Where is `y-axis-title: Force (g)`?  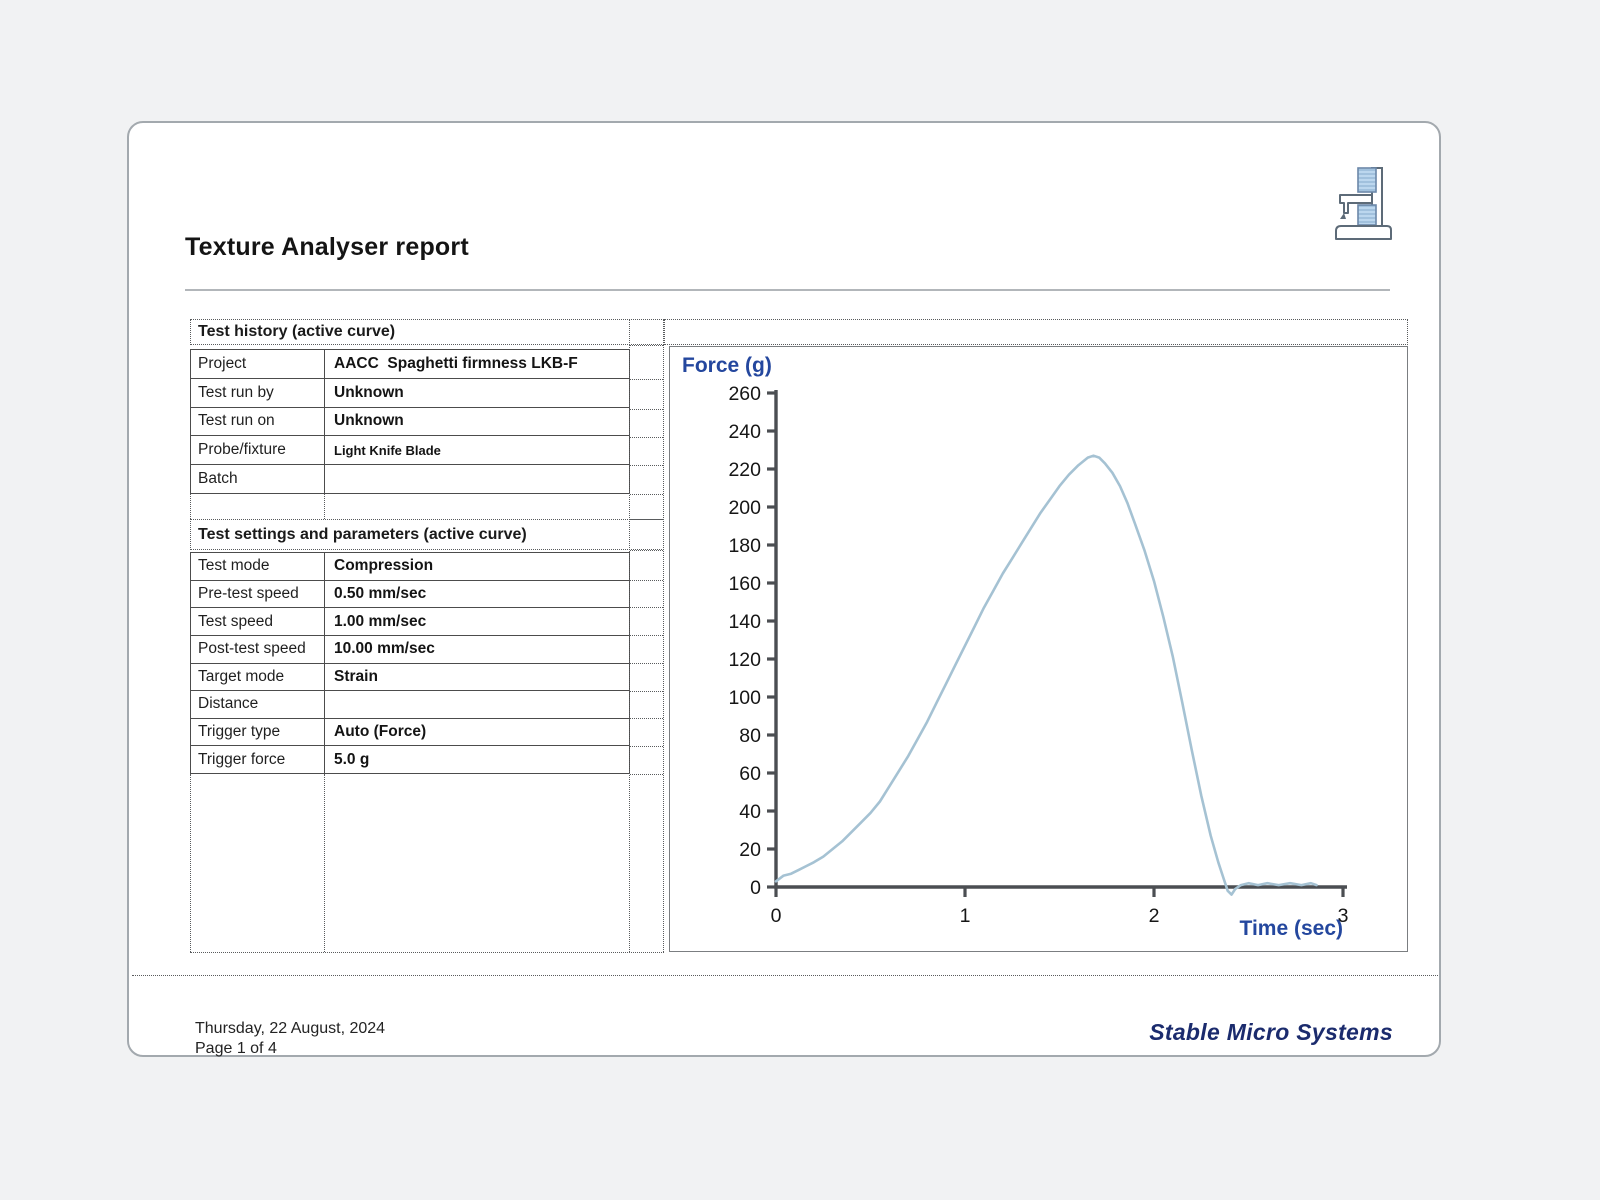
y-axis-title: Force (g) is located at coordinates (727, 365).